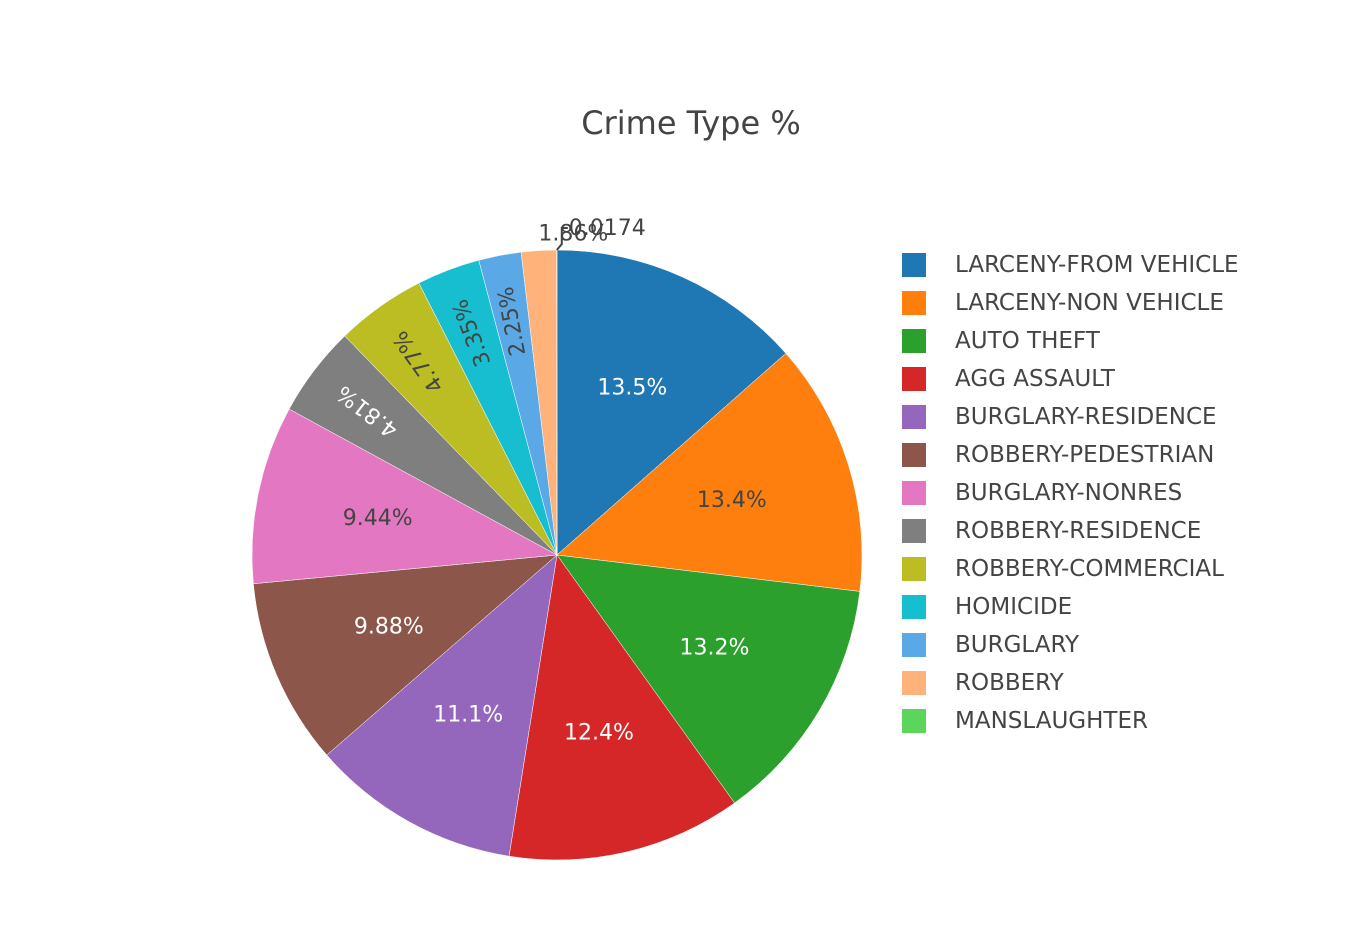 The height and width of the screenshot is (952, 1364). I want to click on legend-label-robbery-pedestrian: ROBBERY-PEDESTRIAN, so click(1084, 455).